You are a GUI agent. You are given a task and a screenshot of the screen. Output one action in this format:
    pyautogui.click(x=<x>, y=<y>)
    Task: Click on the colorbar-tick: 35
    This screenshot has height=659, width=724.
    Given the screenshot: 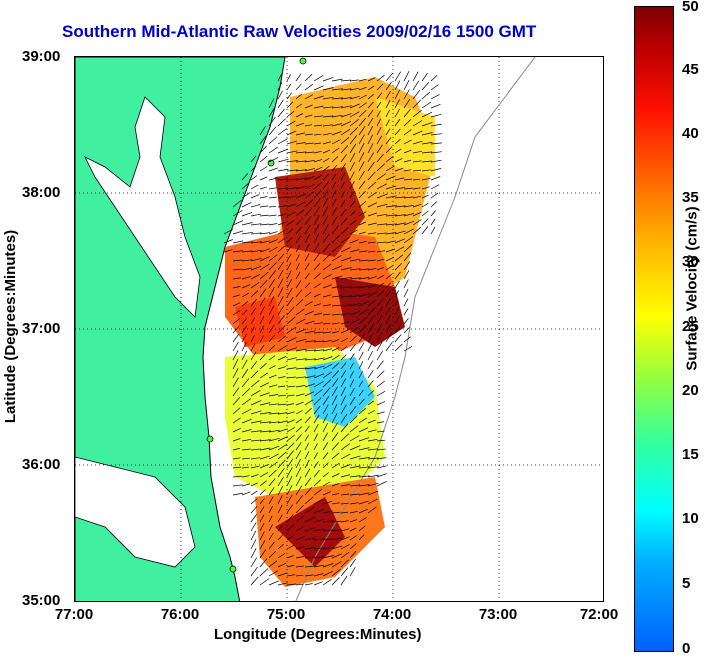 What is the action you would take?
    pyautogui.click(x=690, y=197)
    